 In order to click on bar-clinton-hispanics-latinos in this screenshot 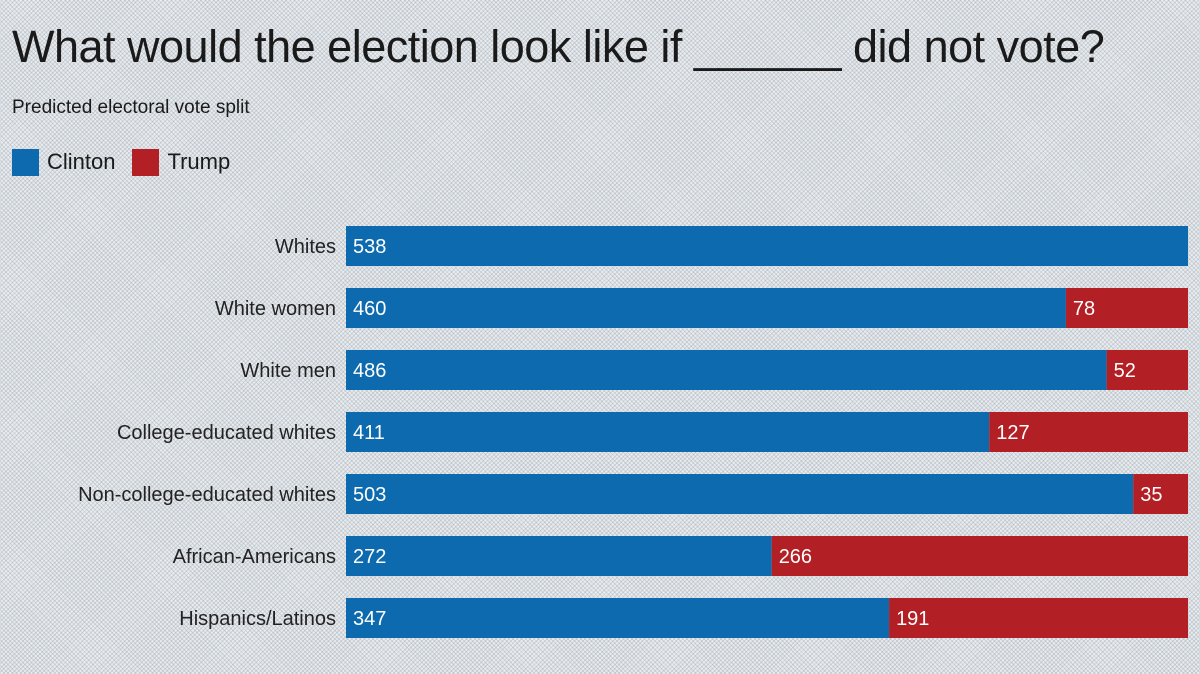, I will do `click(618, 618)`.